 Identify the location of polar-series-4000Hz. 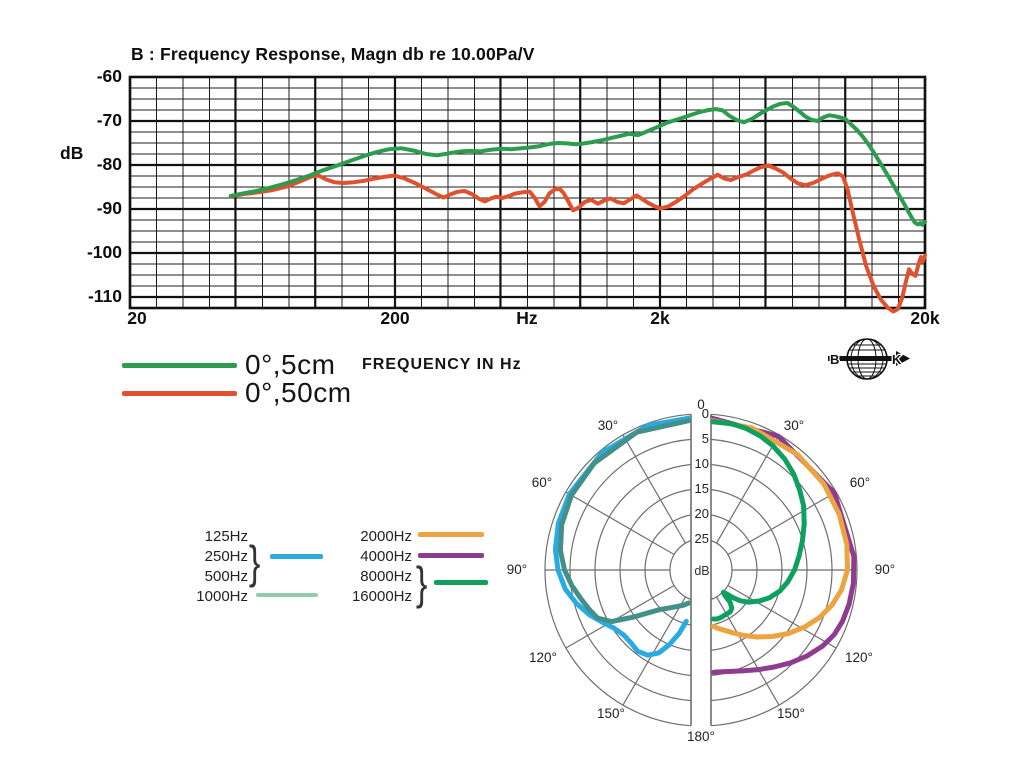
(784, 545).